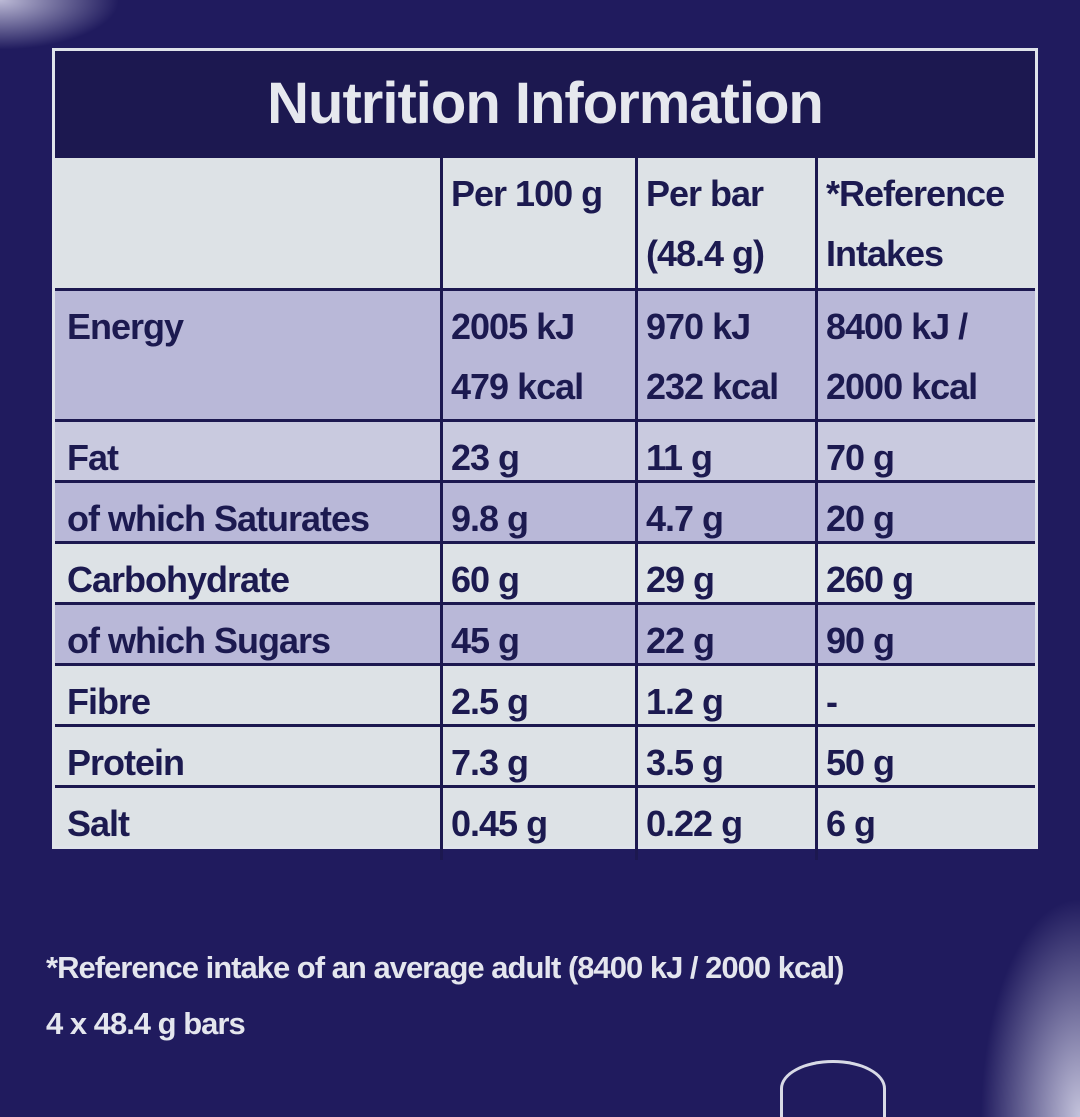 The width and height of the screenshot is (1080, 1117). Describe the element at coordinates (725, 519) in the screenshot. I see `cell-perbar: 4.7 g` at that location.